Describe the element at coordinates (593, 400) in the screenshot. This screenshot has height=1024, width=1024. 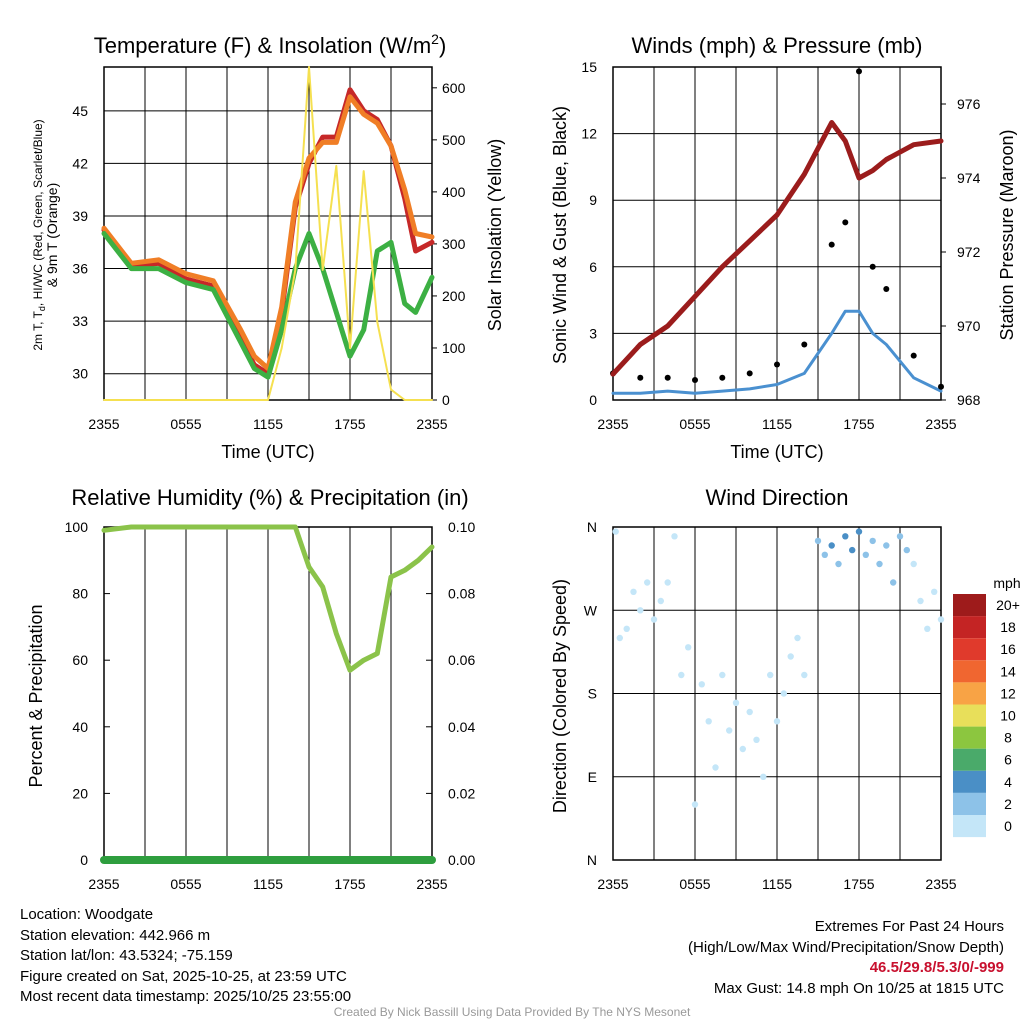
I see `y-tick-label: 0` at that location.